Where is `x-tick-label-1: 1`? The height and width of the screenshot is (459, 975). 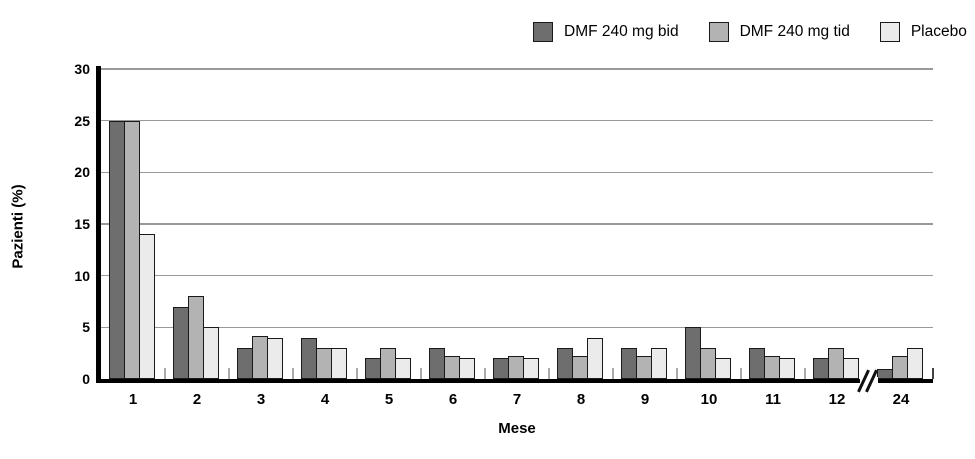 x-tick-label-1: 1 is located at coordinates (133, 399).